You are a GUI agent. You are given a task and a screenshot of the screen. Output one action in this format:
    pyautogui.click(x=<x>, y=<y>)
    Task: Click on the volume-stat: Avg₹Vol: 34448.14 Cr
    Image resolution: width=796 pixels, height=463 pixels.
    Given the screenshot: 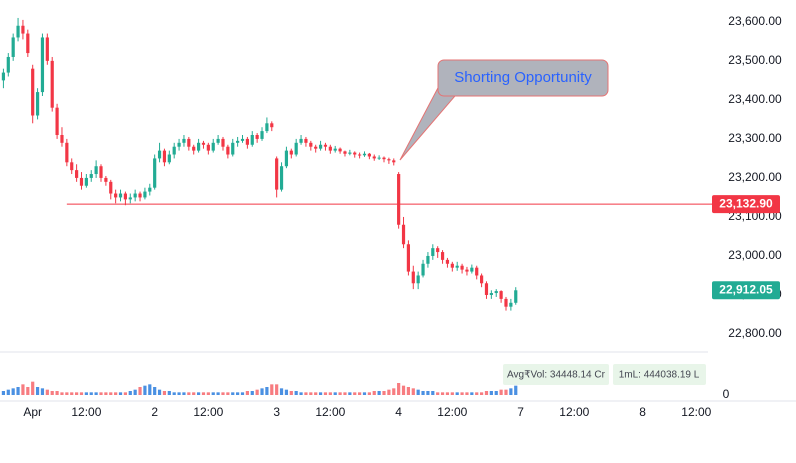 What is the action you would take?
    pyautogui.click(x=556, y=375)
    